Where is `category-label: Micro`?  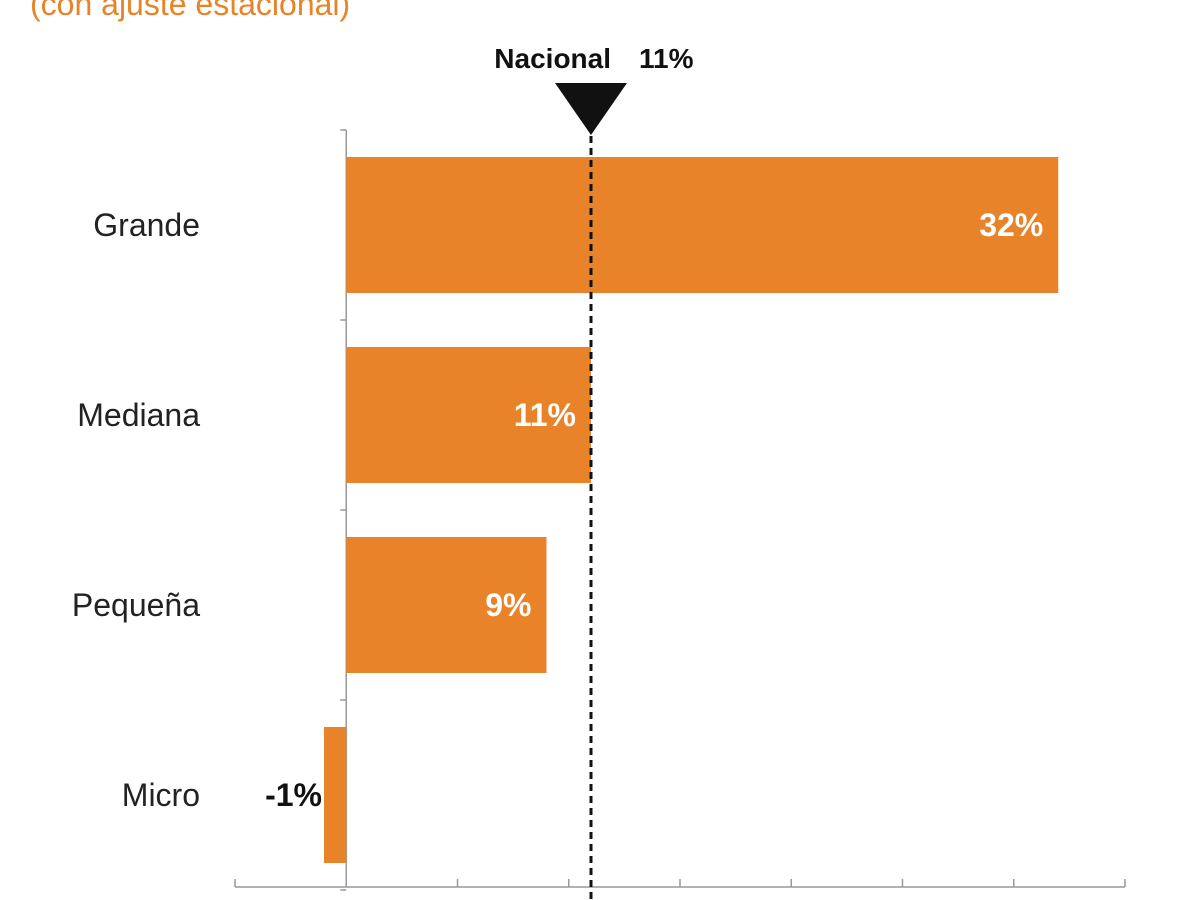 category-label: Micro is located at coordinates (161, 795).